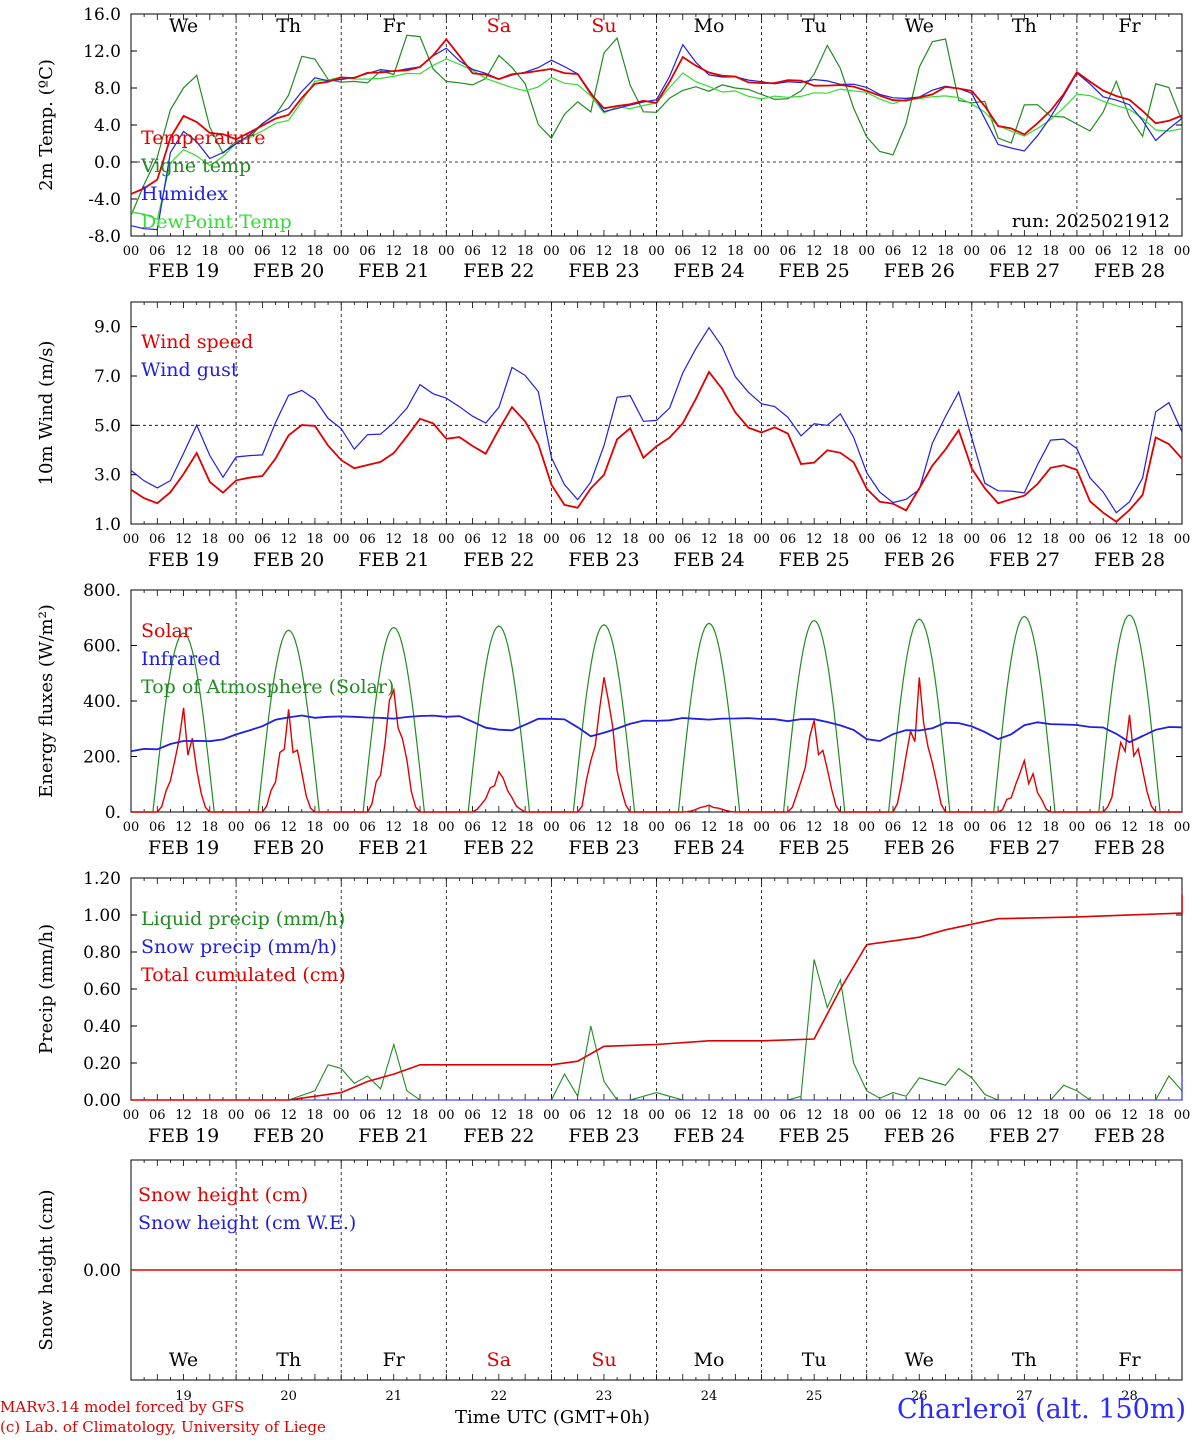 Image resolution: width=1194 pixels, height=1440 pixels. Describe the element at coordinates (1129, 1136) in the screenshot. I see `date-label: FEB 28` at that location.